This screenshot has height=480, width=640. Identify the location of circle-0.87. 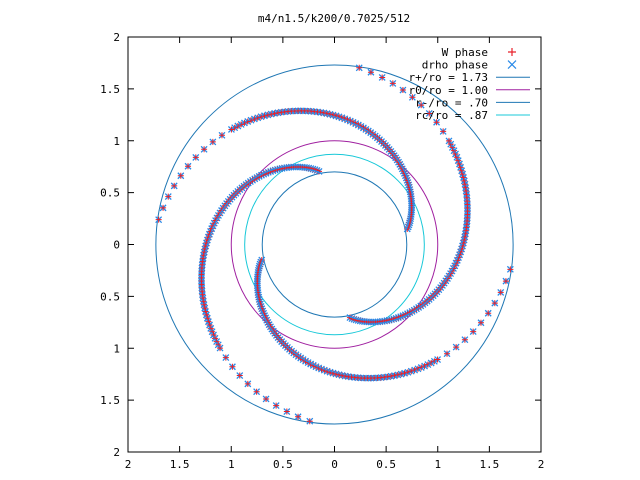
(334, 244).